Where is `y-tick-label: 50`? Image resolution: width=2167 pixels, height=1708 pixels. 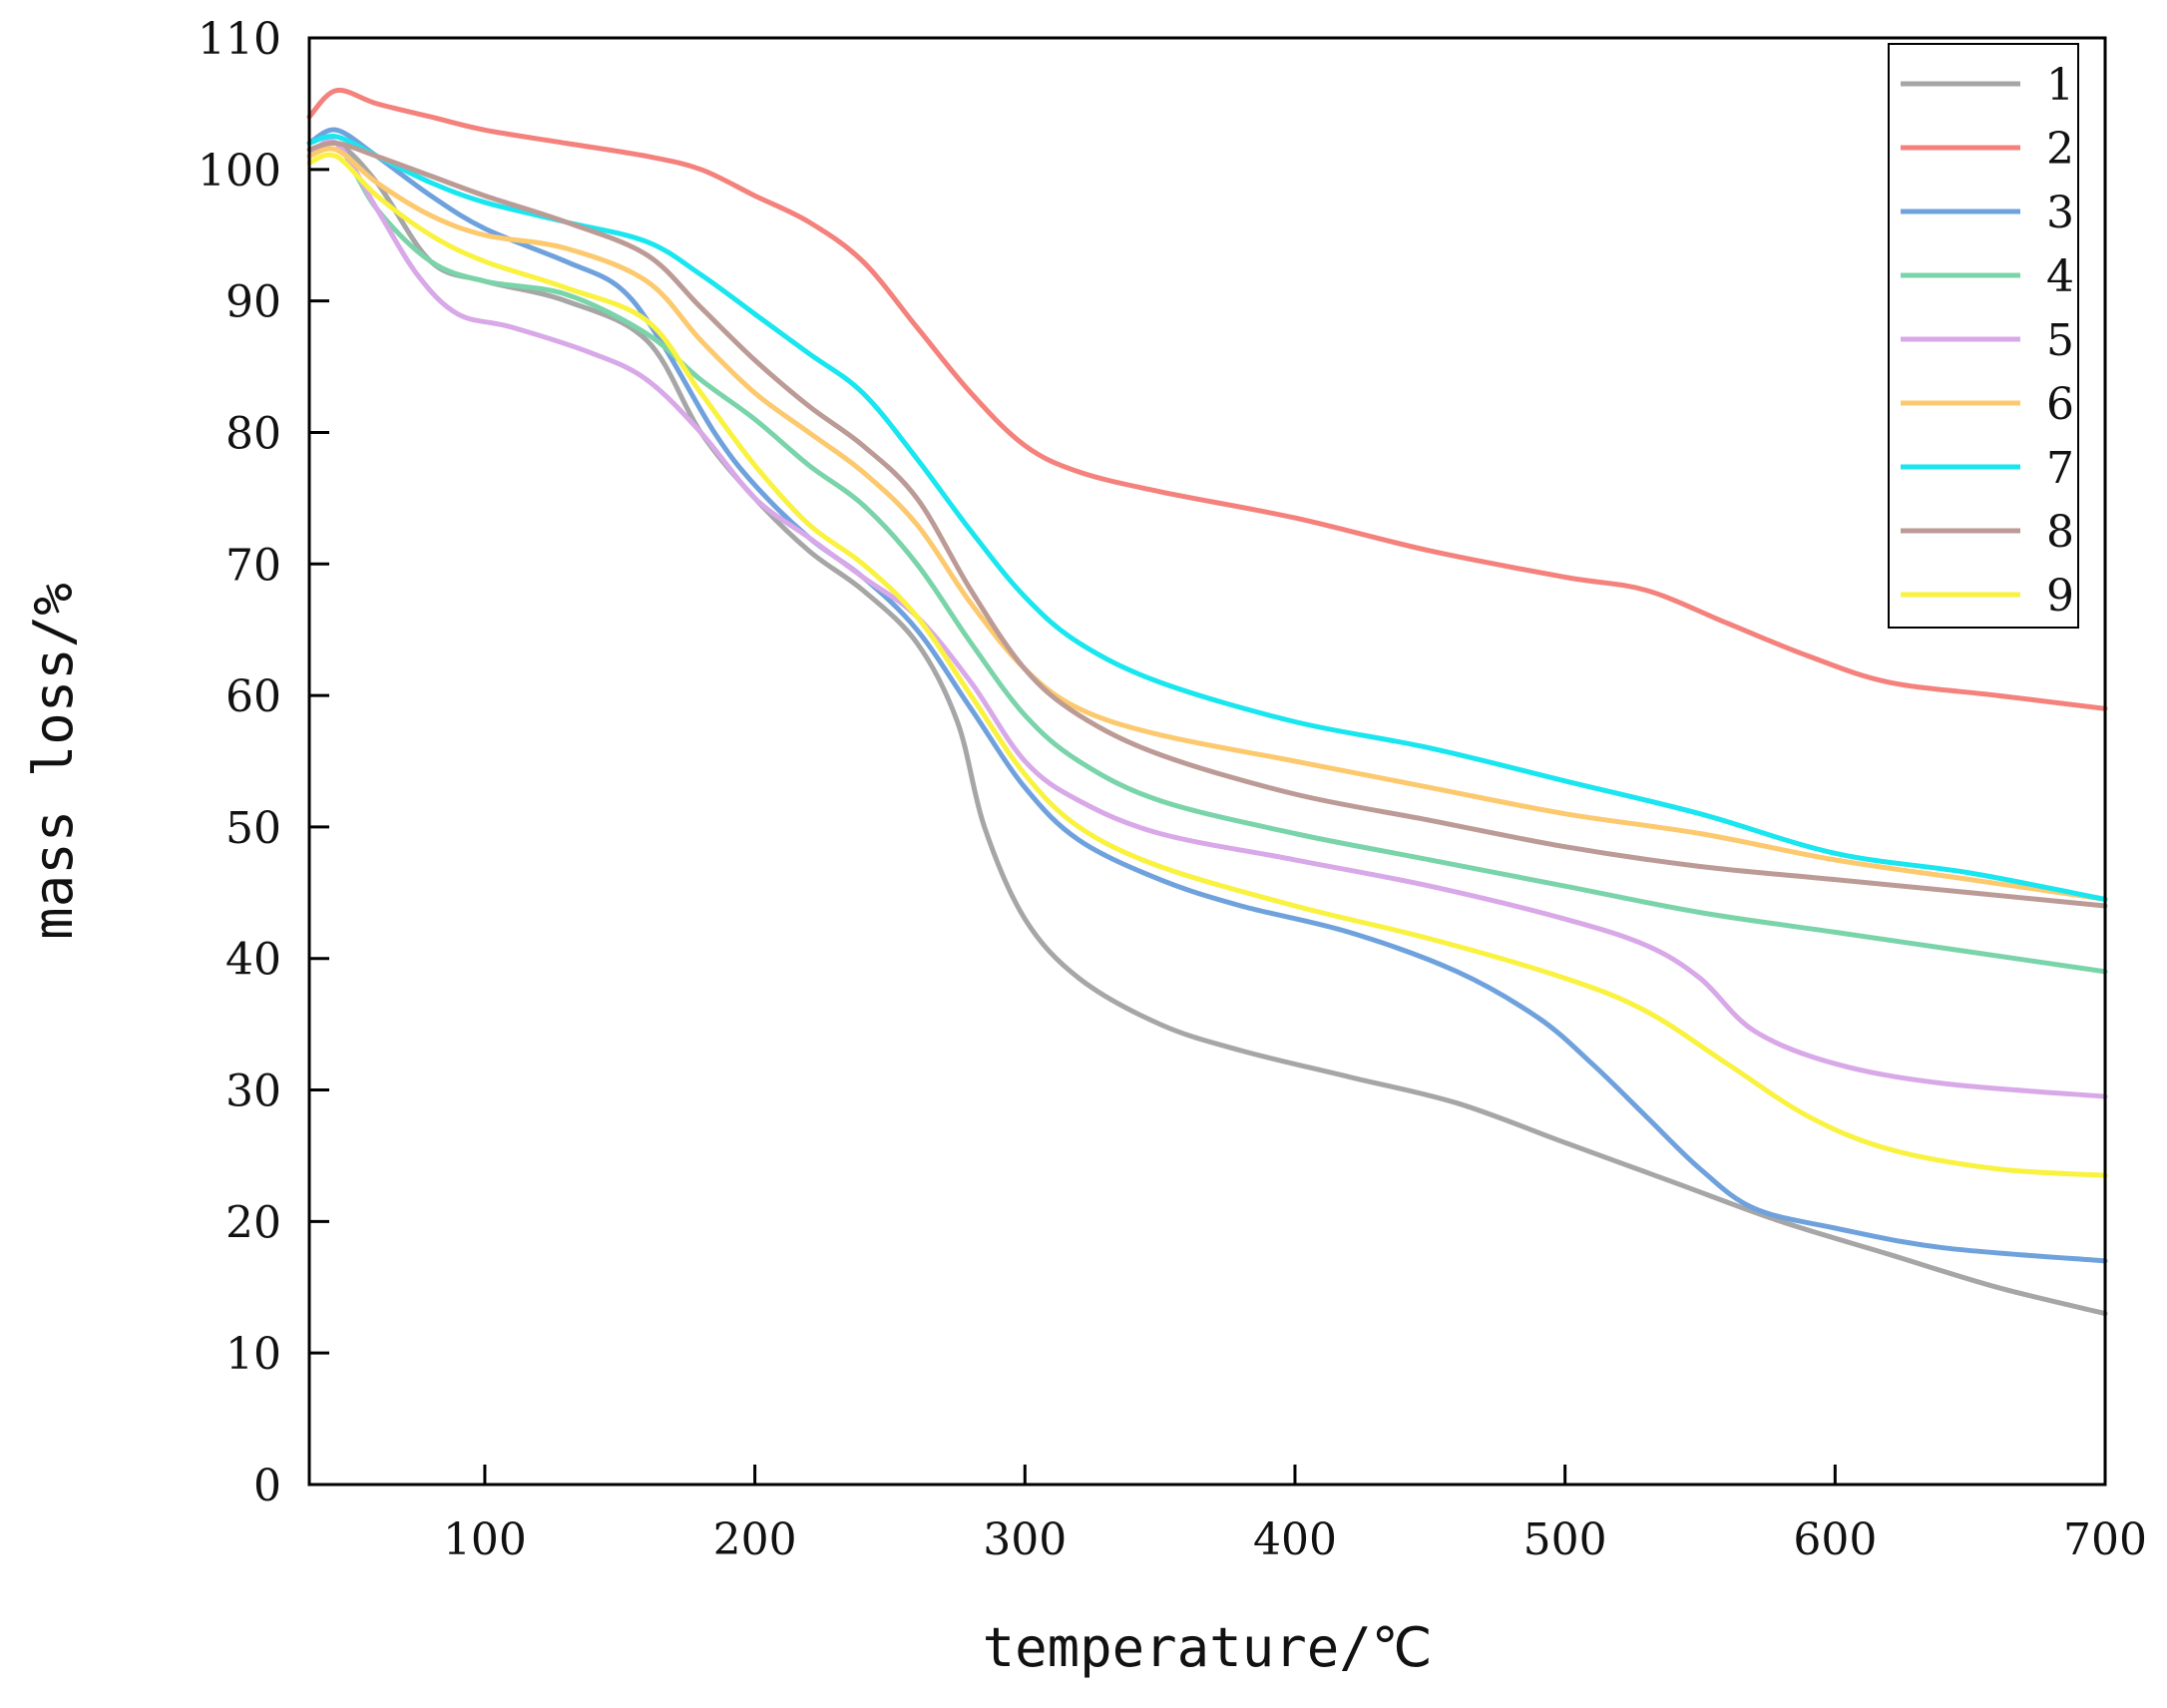 y-tick-label: 50 is located at coordinates (253, 828).